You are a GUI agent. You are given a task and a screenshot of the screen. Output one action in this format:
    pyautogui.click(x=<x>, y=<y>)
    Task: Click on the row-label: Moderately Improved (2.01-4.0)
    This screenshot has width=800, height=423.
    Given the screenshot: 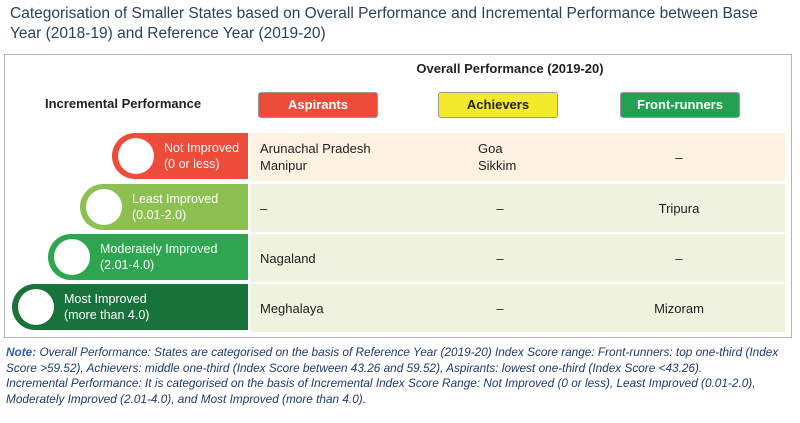 What is the action you would take?
    pyautogui.click(x=148, y=257)
    